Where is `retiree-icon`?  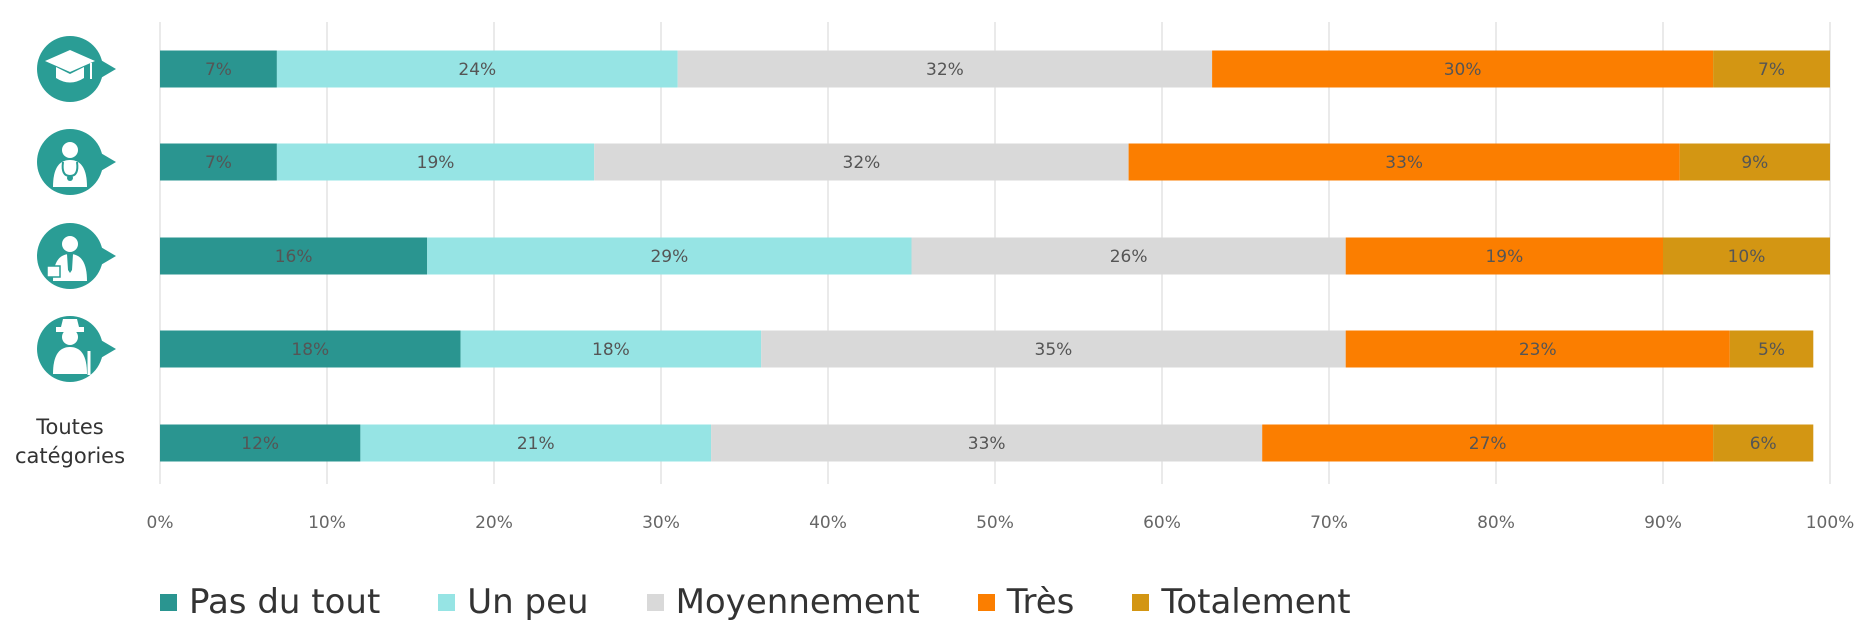 retiree-icon is located at coordinates (76, 349).